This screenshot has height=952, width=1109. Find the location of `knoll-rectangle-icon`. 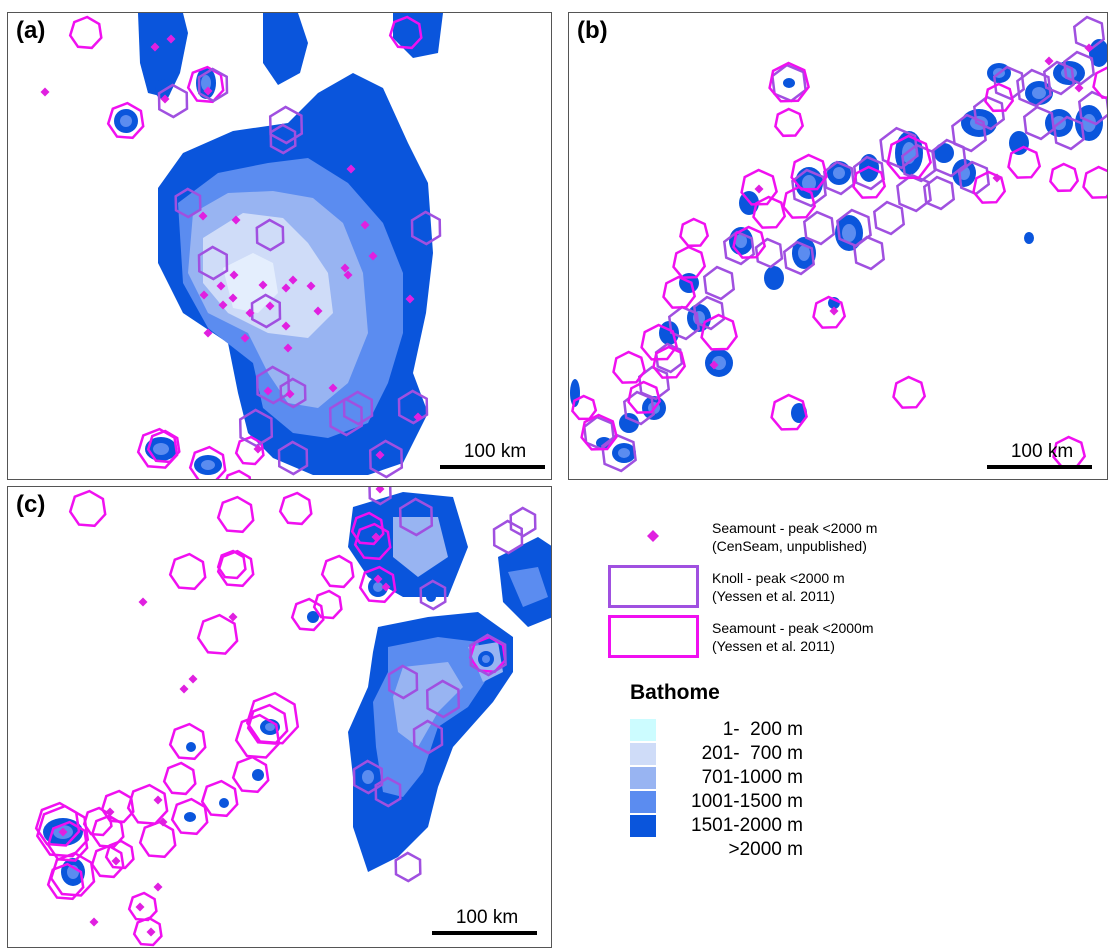

knoll-rectangle-icon is located at coordinates (653, 586).